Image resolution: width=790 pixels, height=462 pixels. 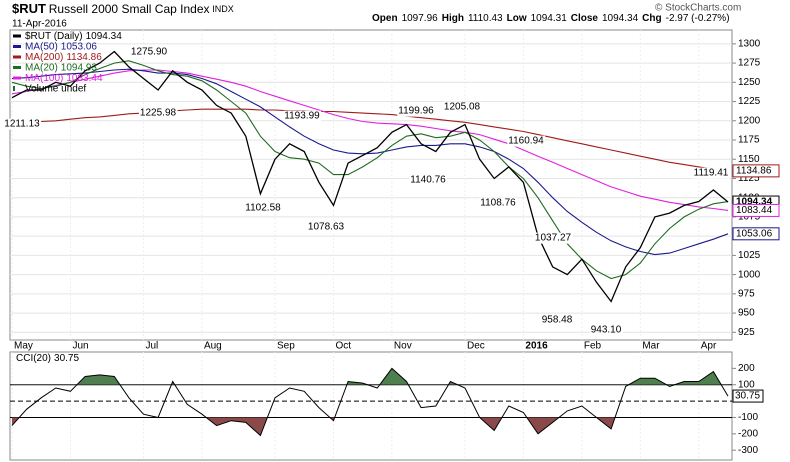 What do you see at coordinates (748, 417) in the screenshot?
I see `y-tick-label: -100` at bounding box center [748, 417].